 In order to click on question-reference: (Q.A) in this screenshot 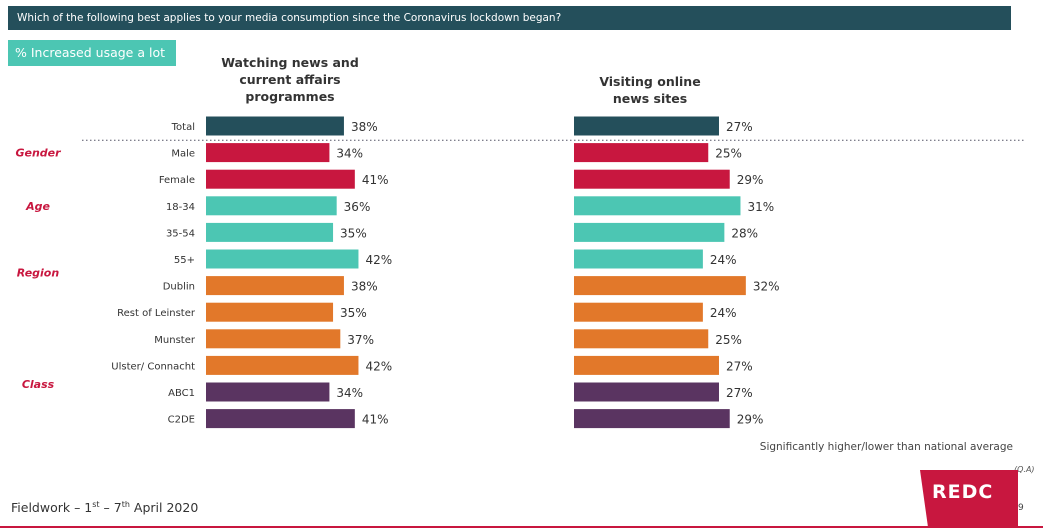, I will do `click(1024, 469)`.